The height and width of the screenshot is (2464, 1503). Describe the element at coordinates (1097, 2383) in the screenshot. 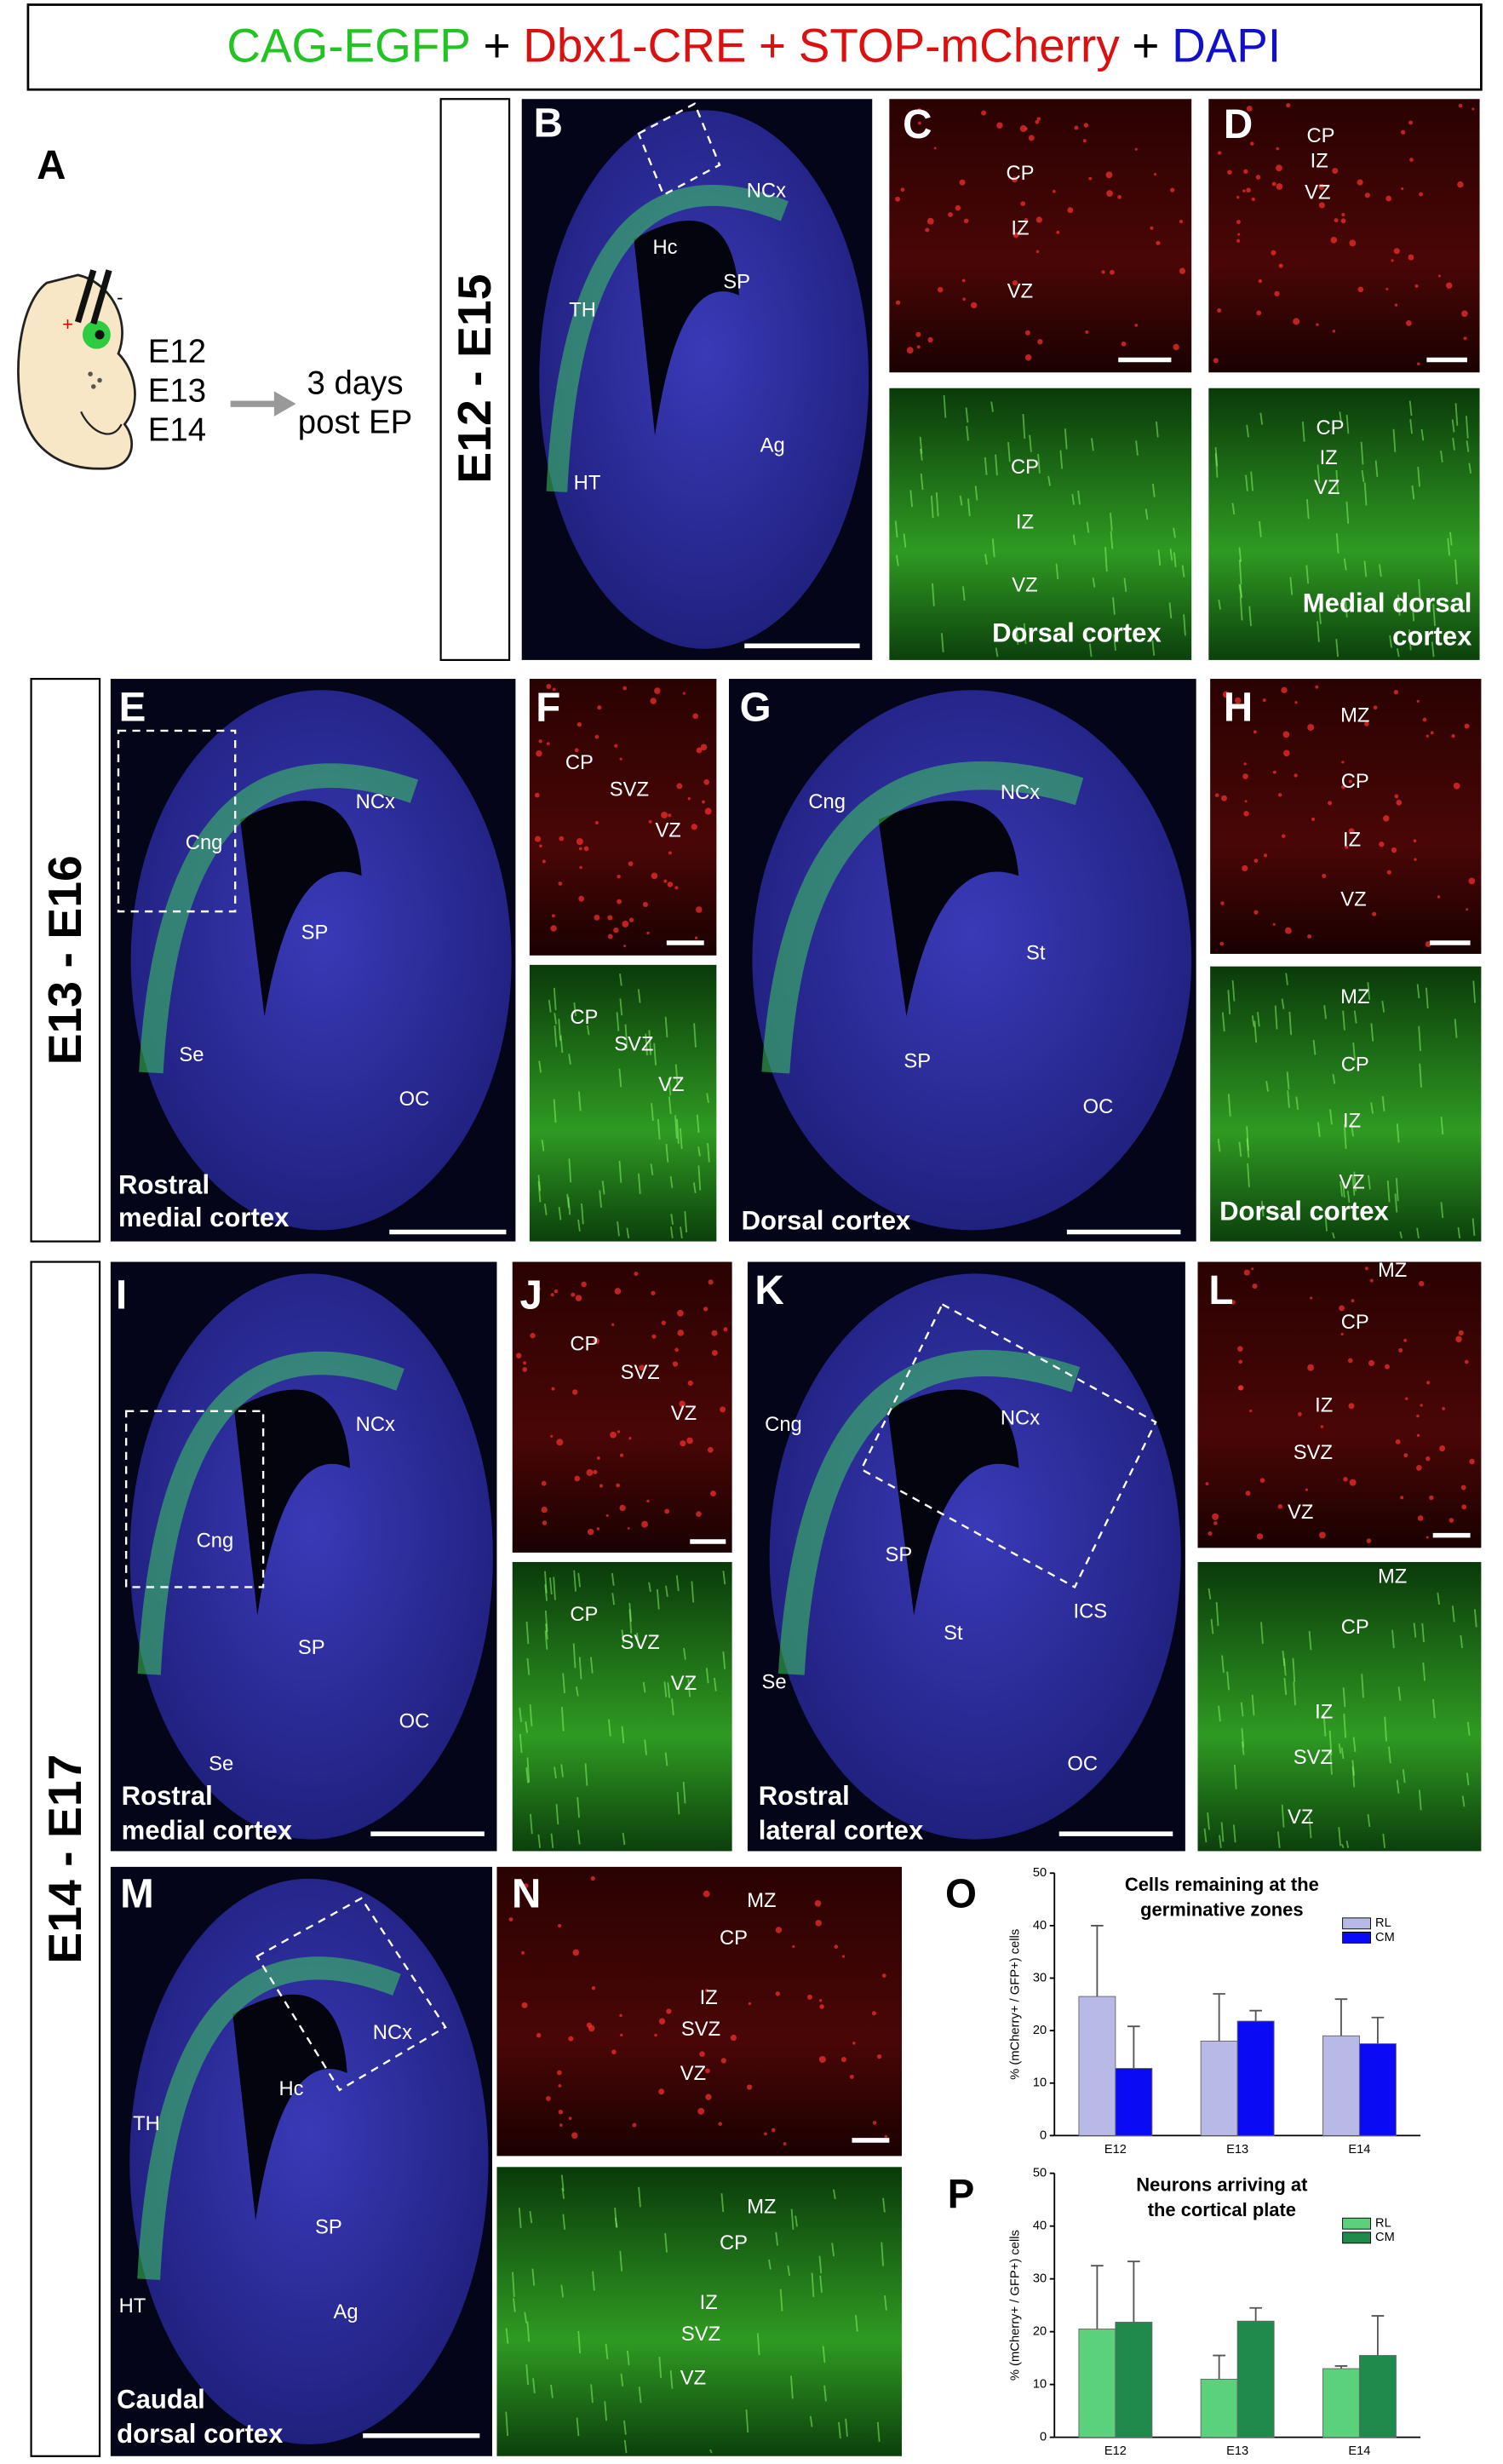

I see `bar` at that location.